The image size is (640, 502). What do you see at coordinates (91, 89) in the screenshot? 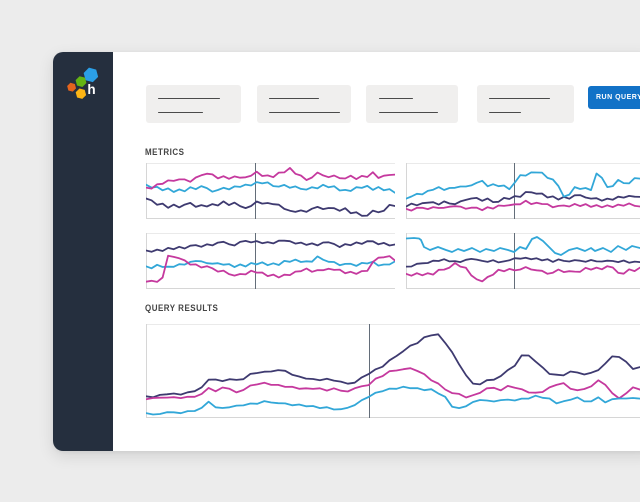
I see `svg-text: h` at bounding box center [91, 89].